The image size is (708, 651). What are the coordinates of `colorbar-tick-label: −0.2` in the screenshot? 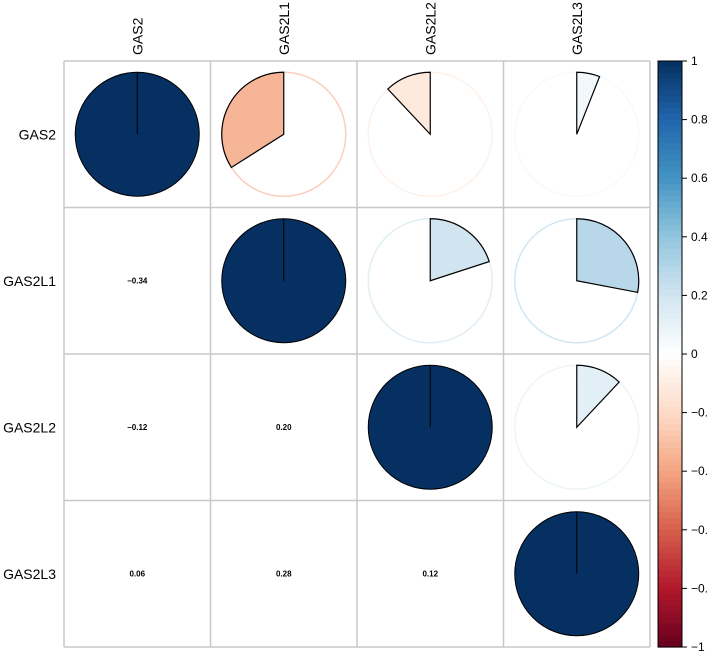 It's located at (699, 413).